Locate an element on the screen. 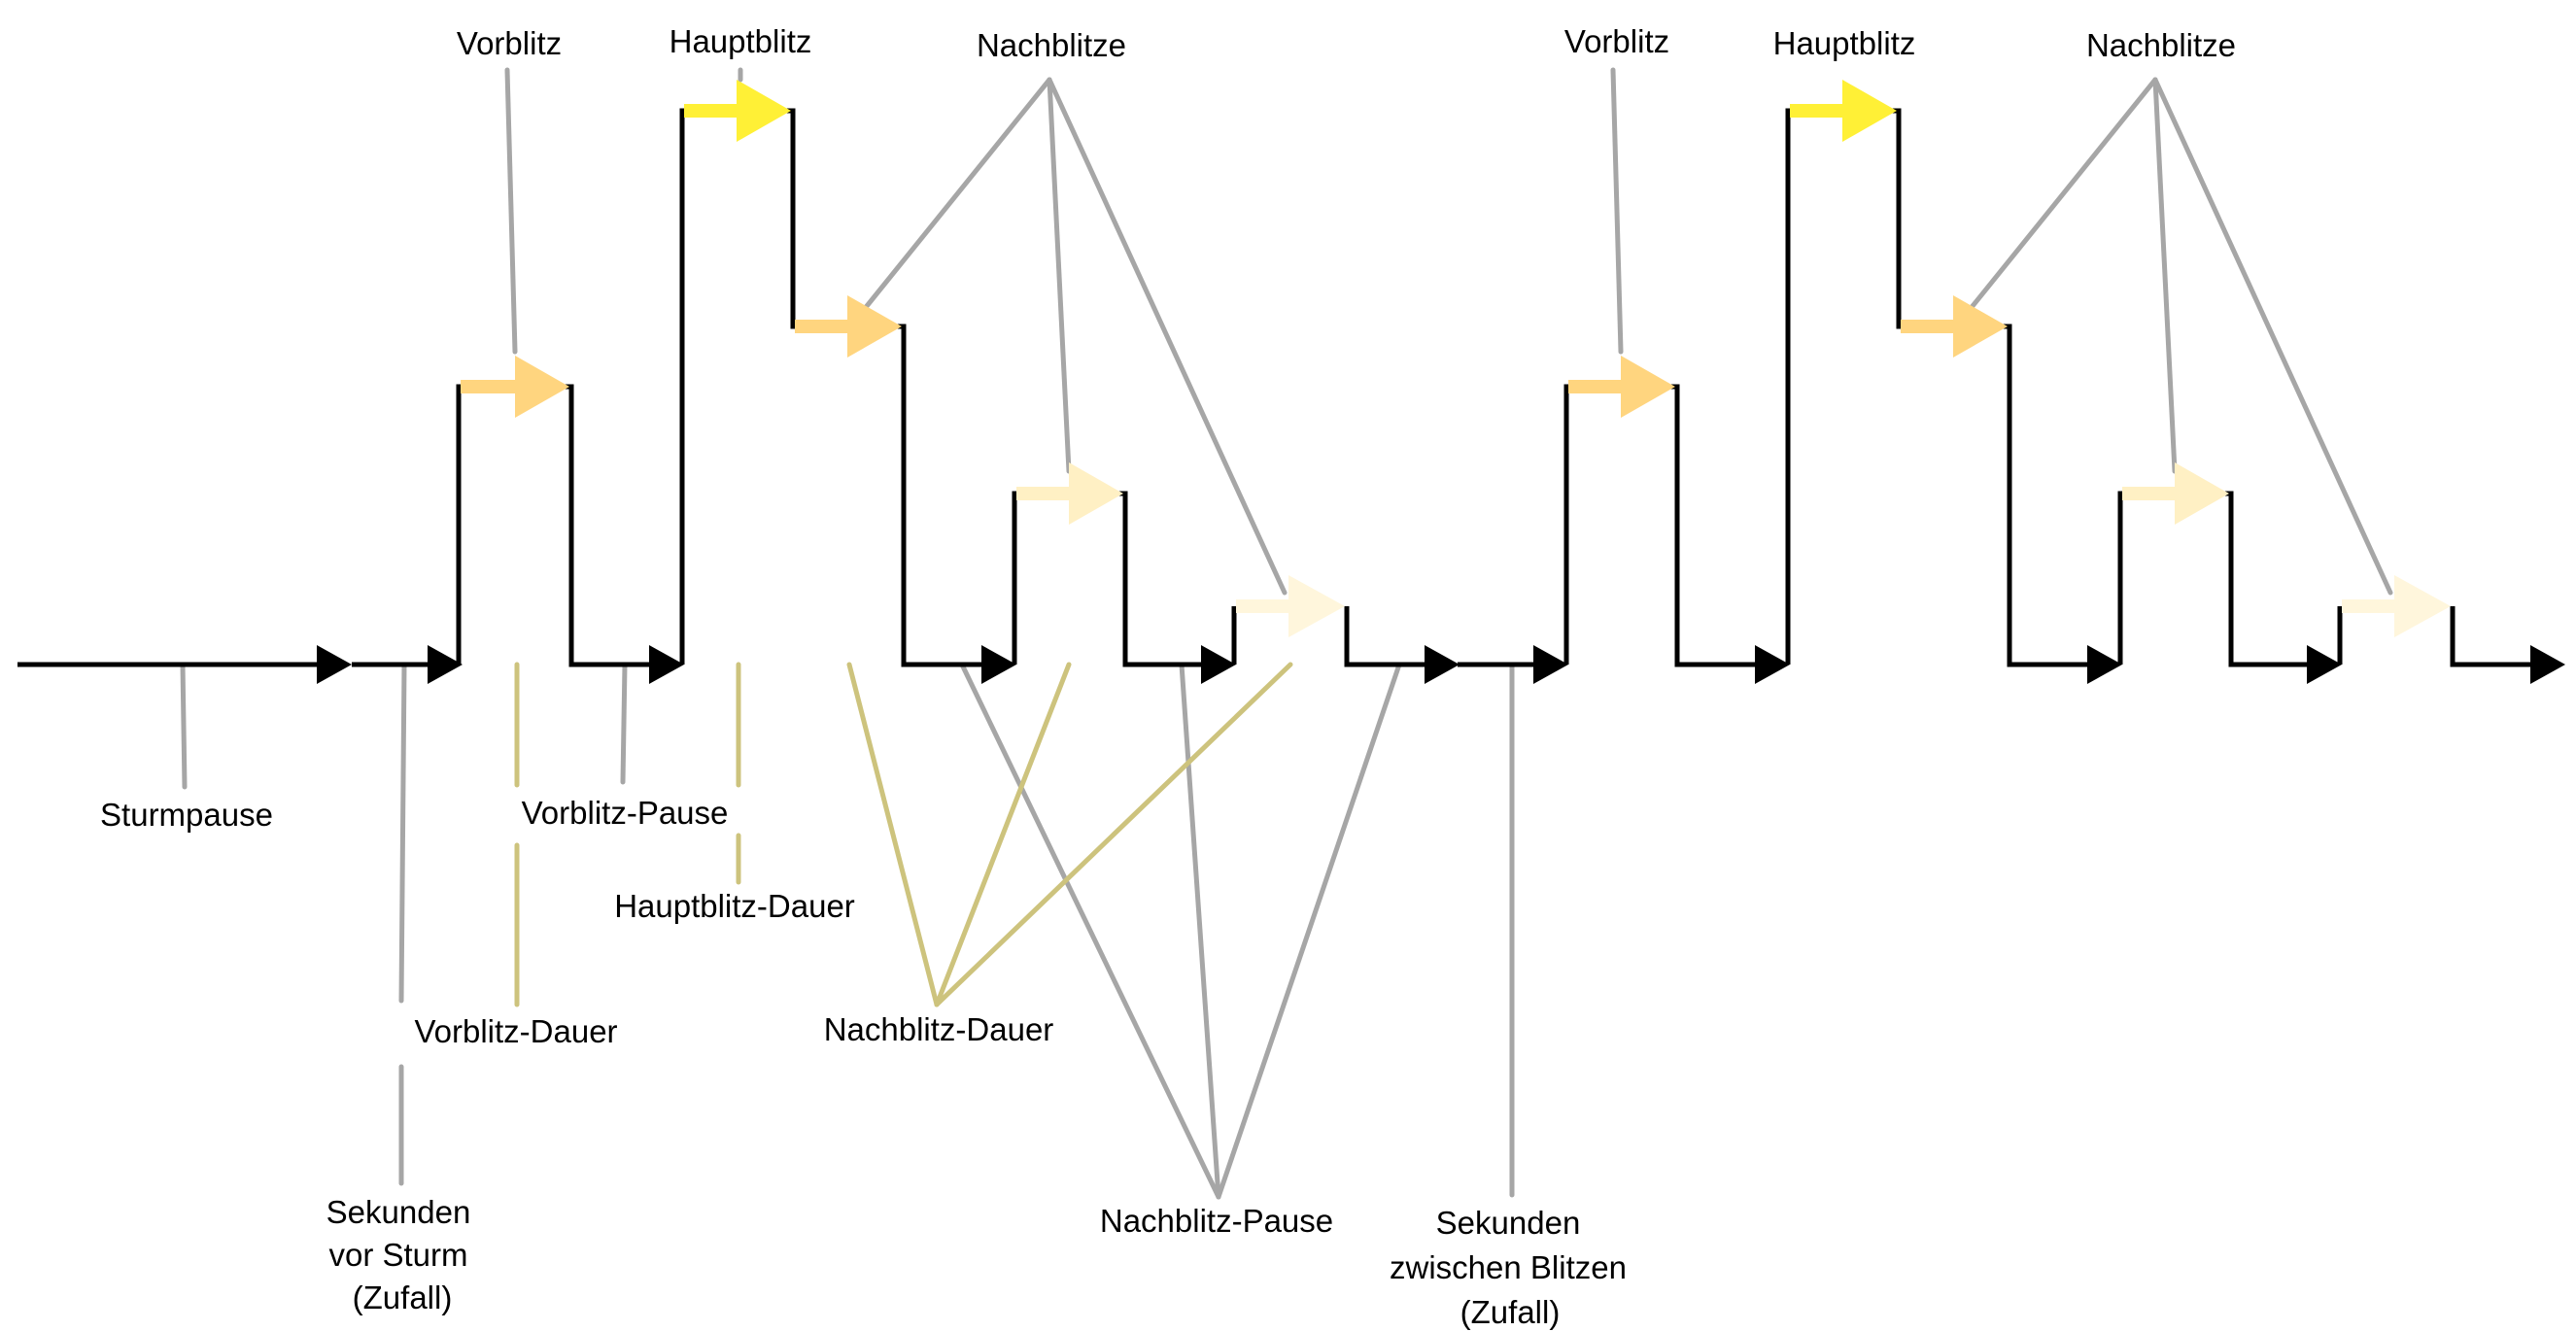 The height and width of the screenshot is (1331, 2576). signal-group-1-pre-flash is located at coordinates (559, 525).